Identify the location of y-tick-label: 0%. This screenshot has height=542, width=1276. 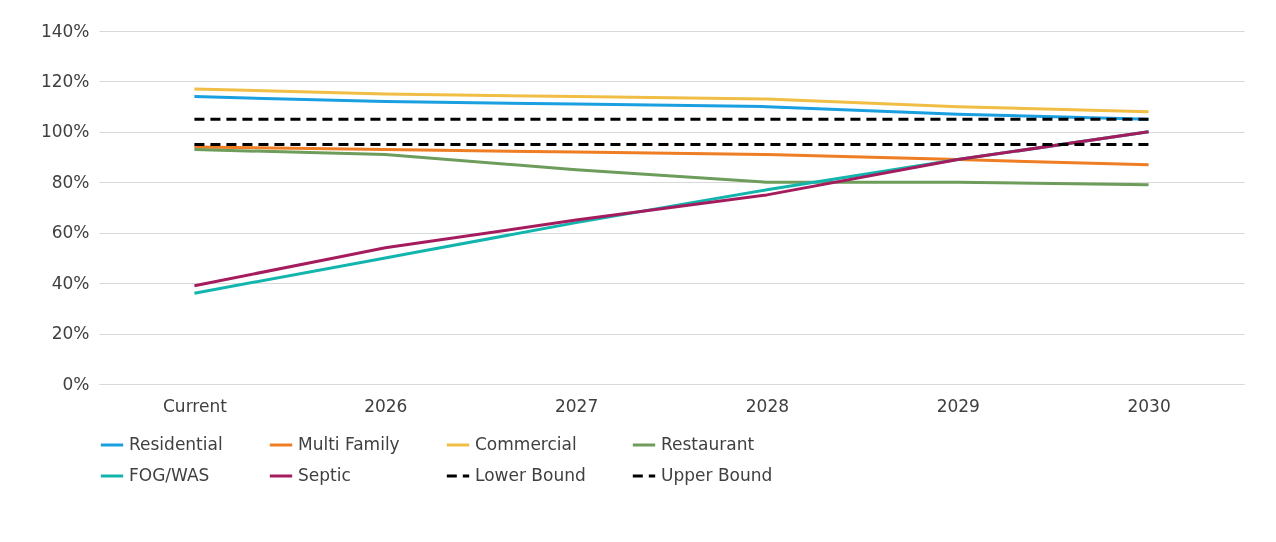
(76, 383).